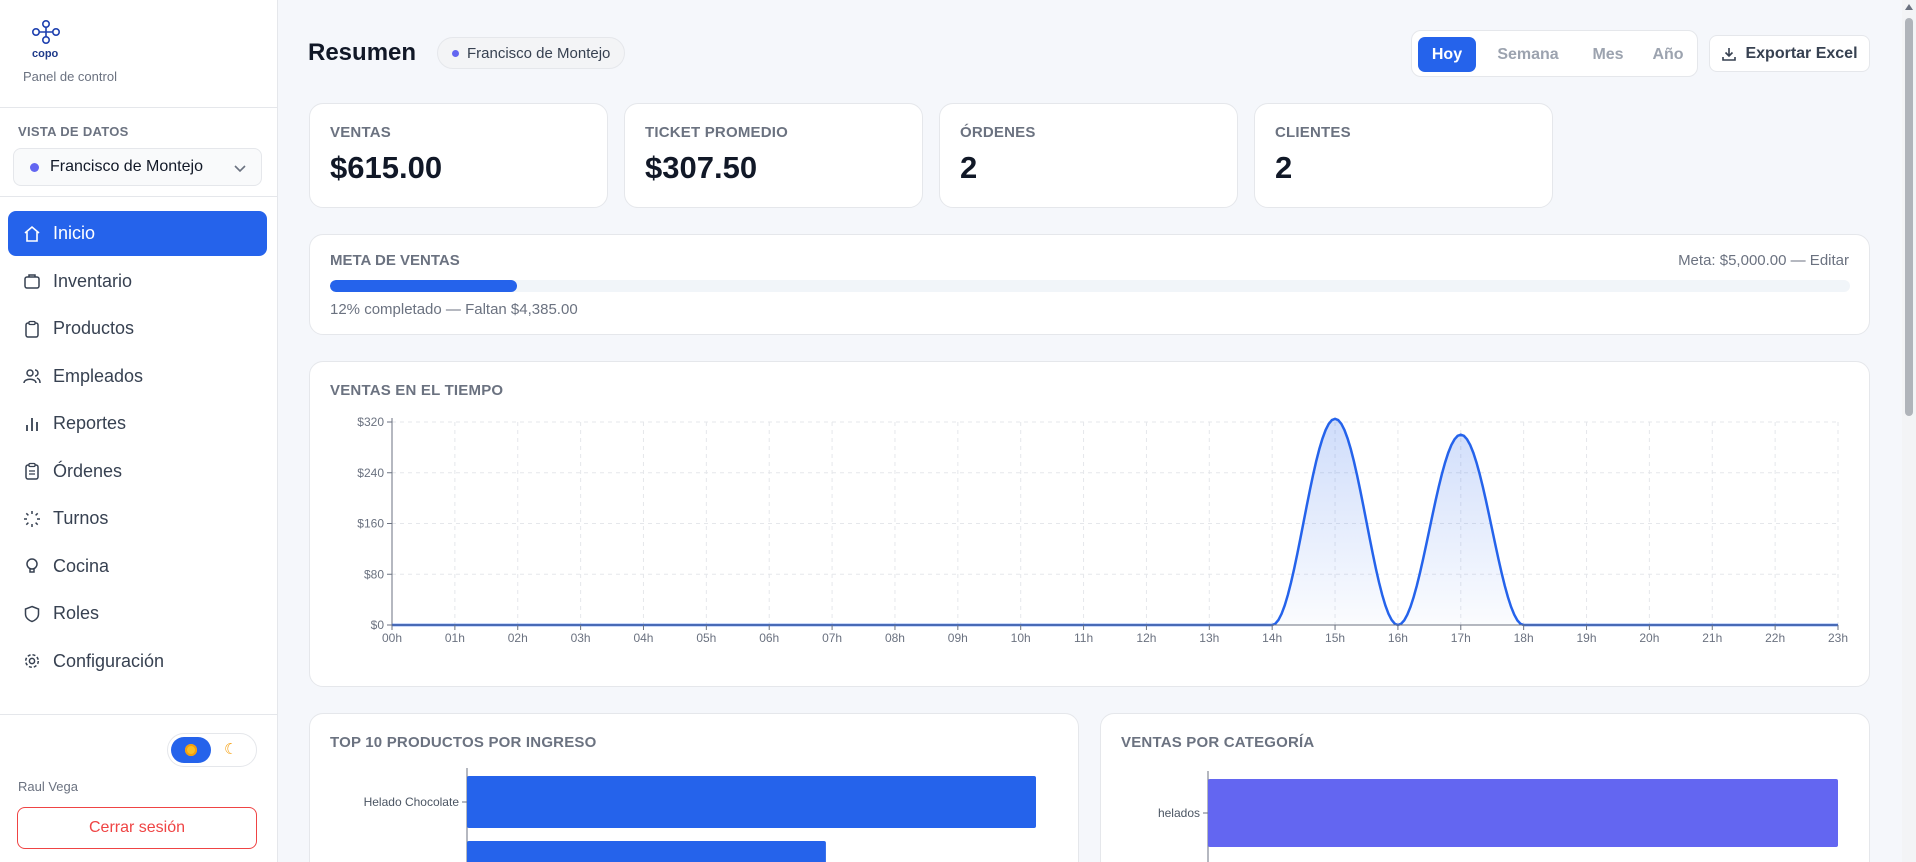 Image resolution: width=1916 pixels, height=862 pixels. I want to click on clipboard-icon, so click(32, 329).